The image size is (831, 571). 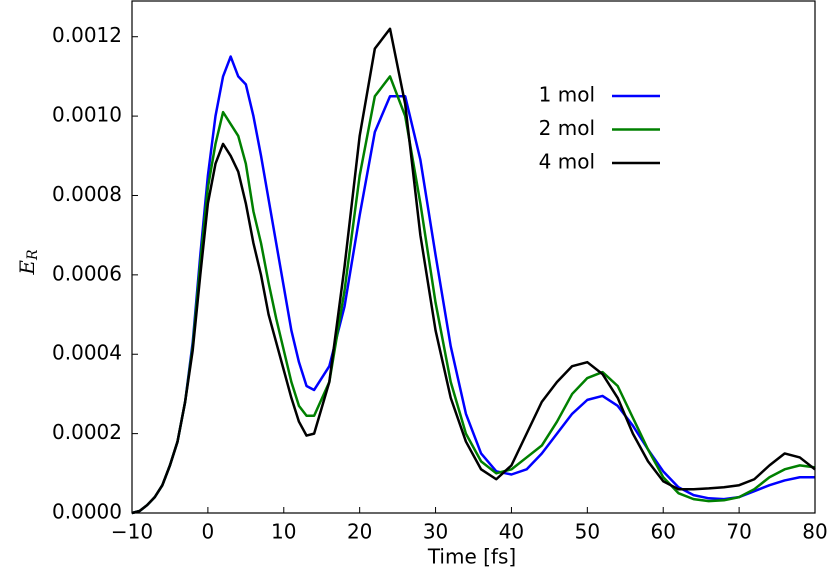 I want to click on y-axis-label-base: E, so click(x=27, y=268).